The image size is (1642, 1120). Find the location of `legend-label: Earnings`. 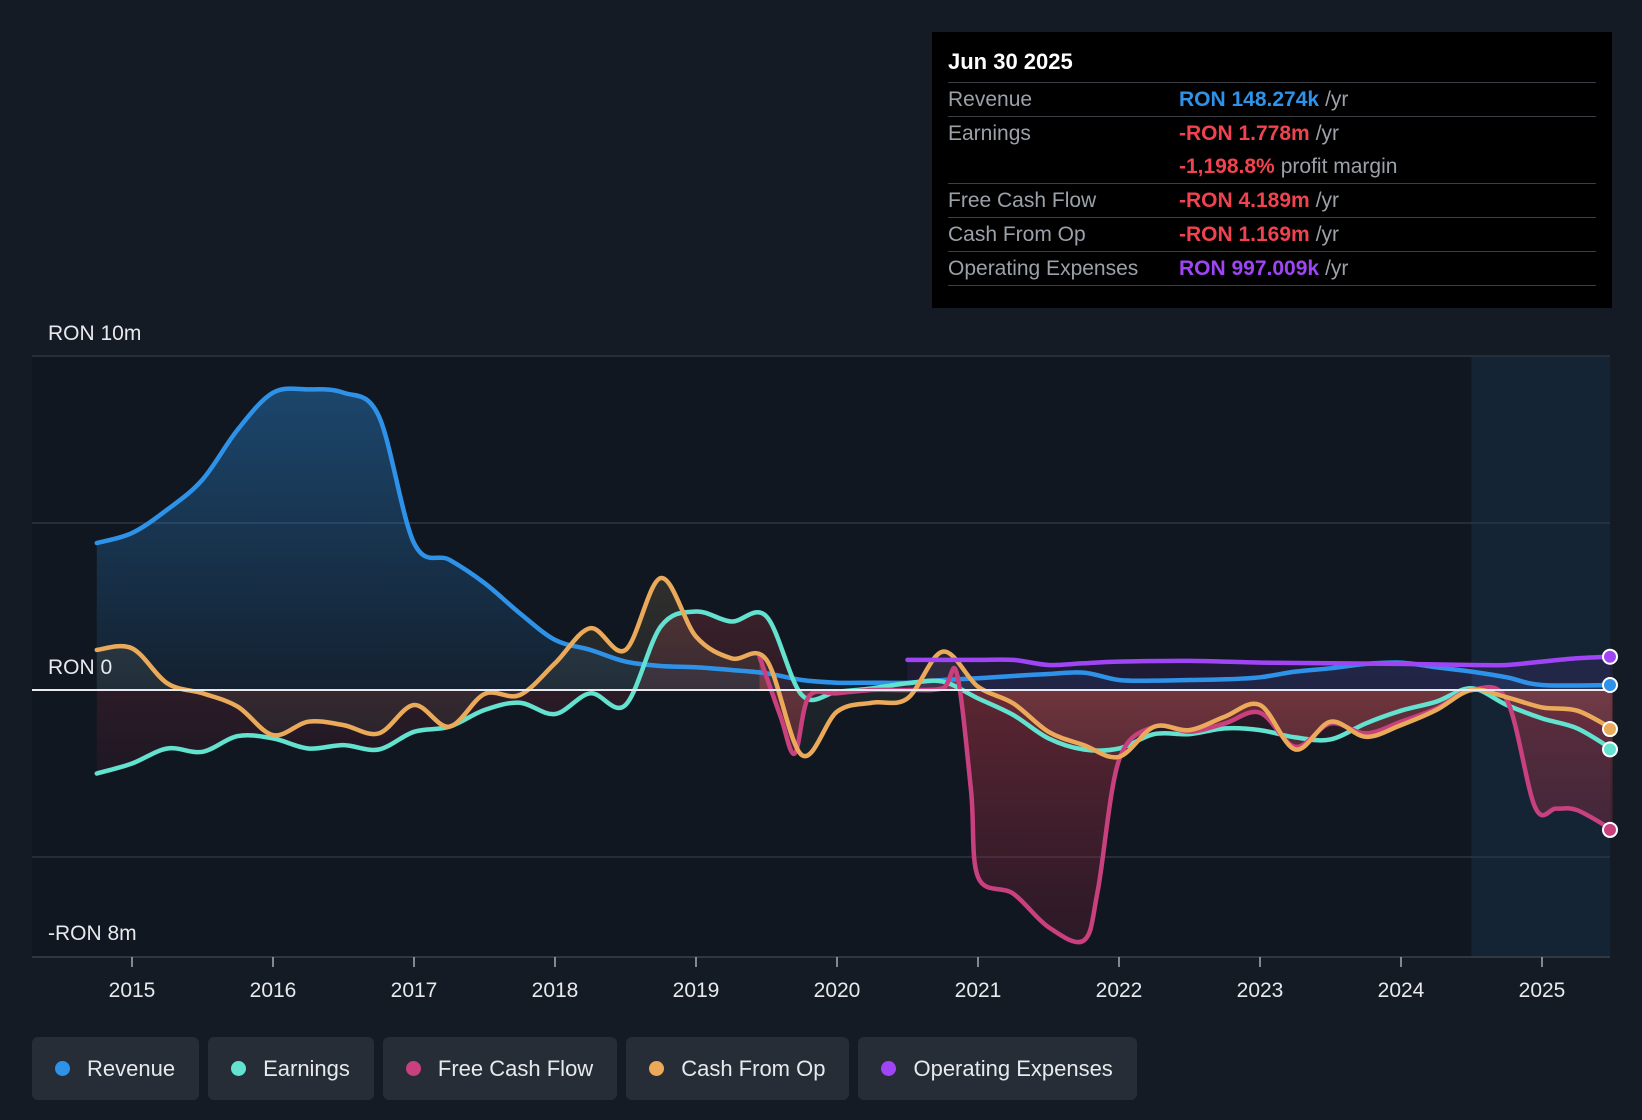

legend-label: Earnings is located at coordinates (306, 1068).